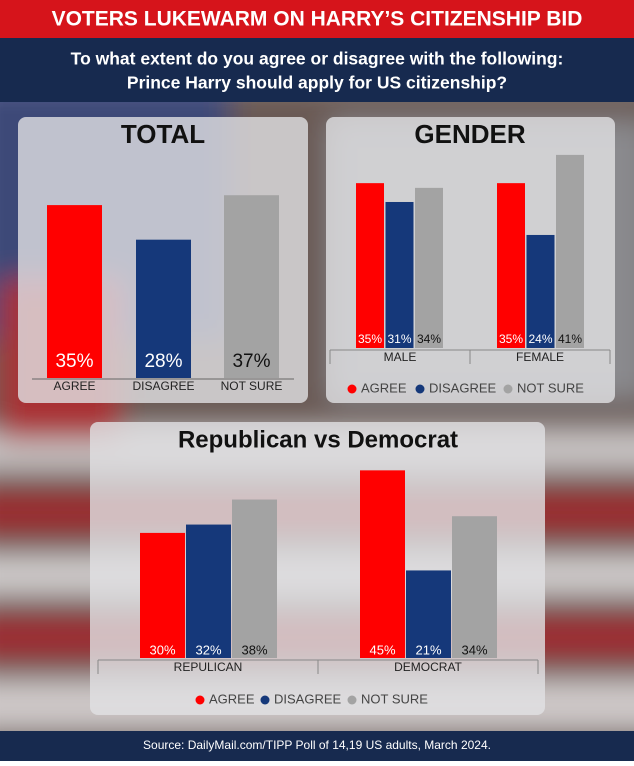 The width and height of the screenshot is (634, 766). What do you see at coordinates (428, 649) in the screenshot?
I see `value-label: 21%` at bounding box center [428, 649].